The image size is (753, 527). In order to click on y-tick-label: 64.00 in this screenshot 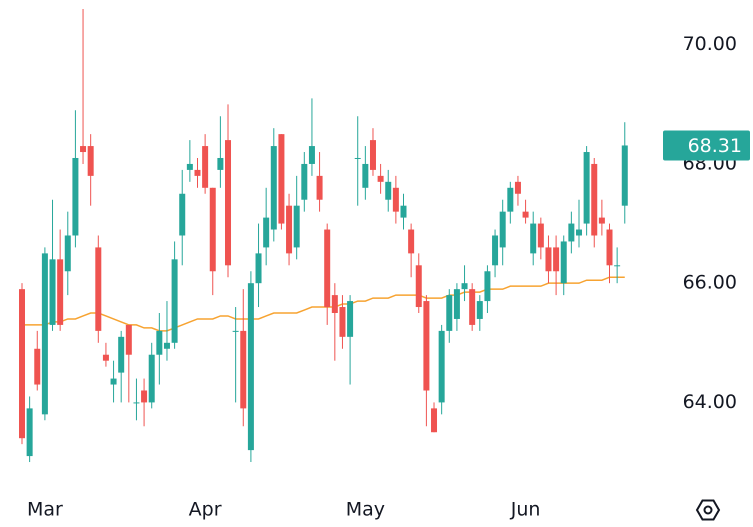, I will do `click(710, 402)`.